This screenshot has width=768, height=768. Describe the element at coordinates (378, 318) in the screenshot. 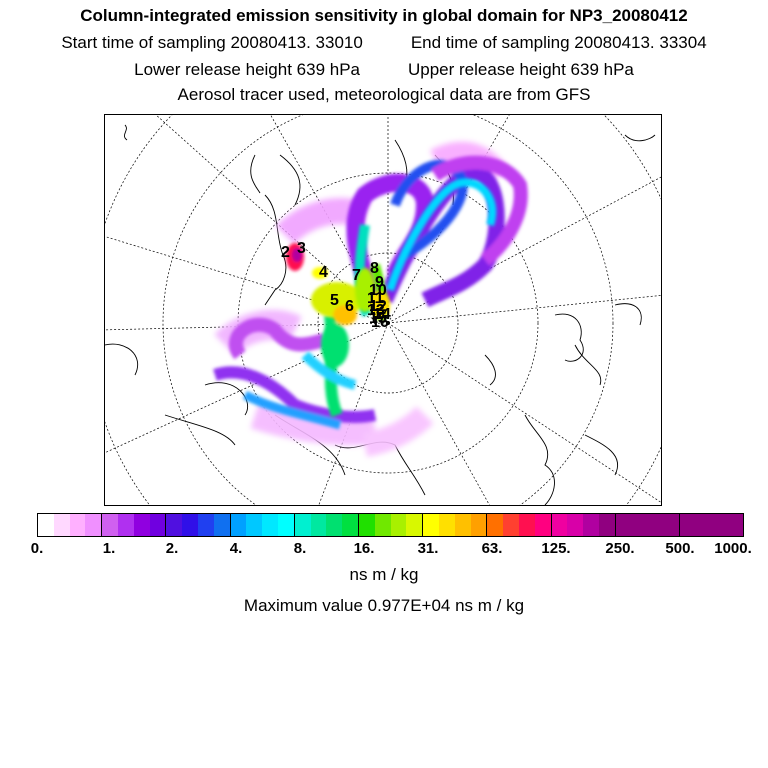

I see `plume-label: 15` at that location.